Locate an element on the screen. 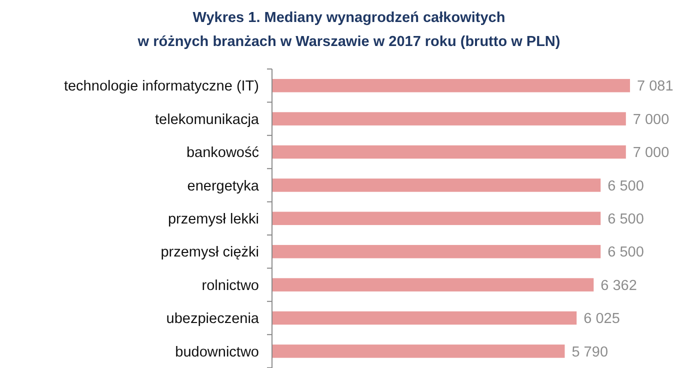 The image size is (698, 368). y-tick-label: telekomunikacja is located at coordinates (207, 120).